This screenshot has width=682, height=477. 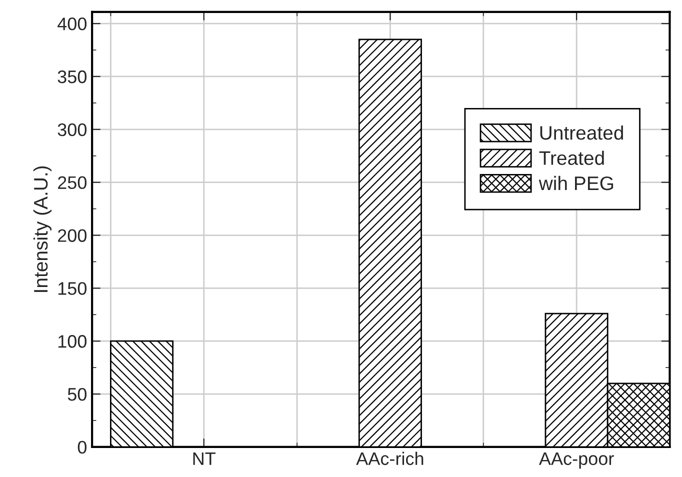 What do you see at coordinates (82, 447) in the screenshot?
I see `y-tick-label: 0` at bounding box center [82, 447].